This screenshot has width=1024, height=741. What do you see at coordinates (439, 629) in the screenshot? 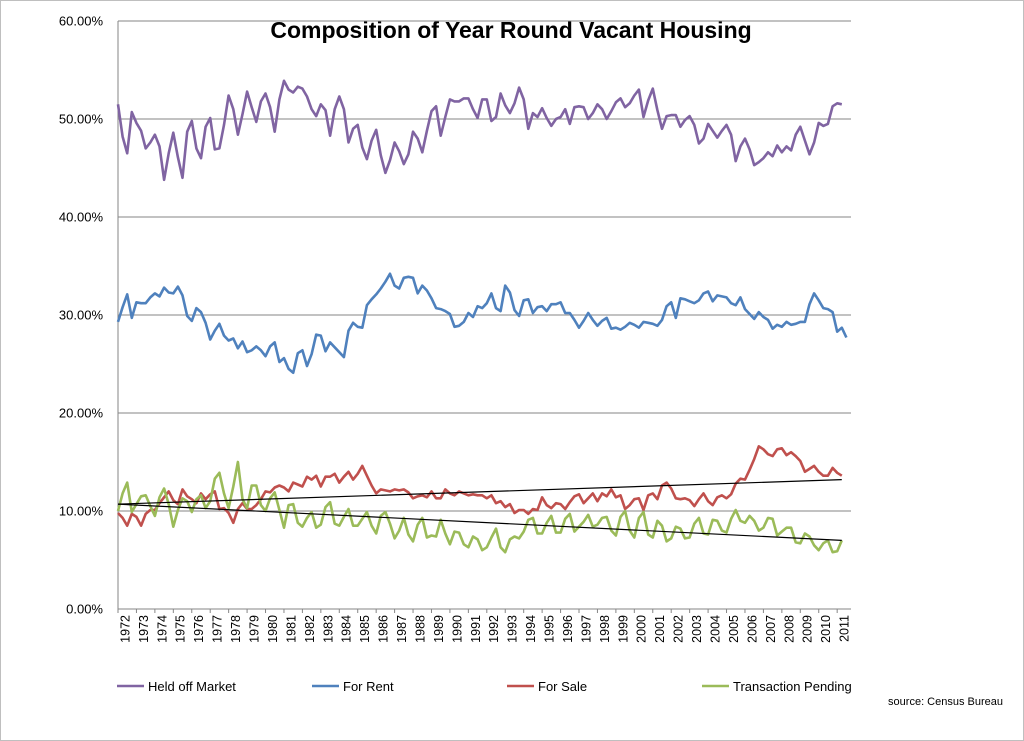
I see `x-tick-label: 1989` at bounding box center [439, 629].